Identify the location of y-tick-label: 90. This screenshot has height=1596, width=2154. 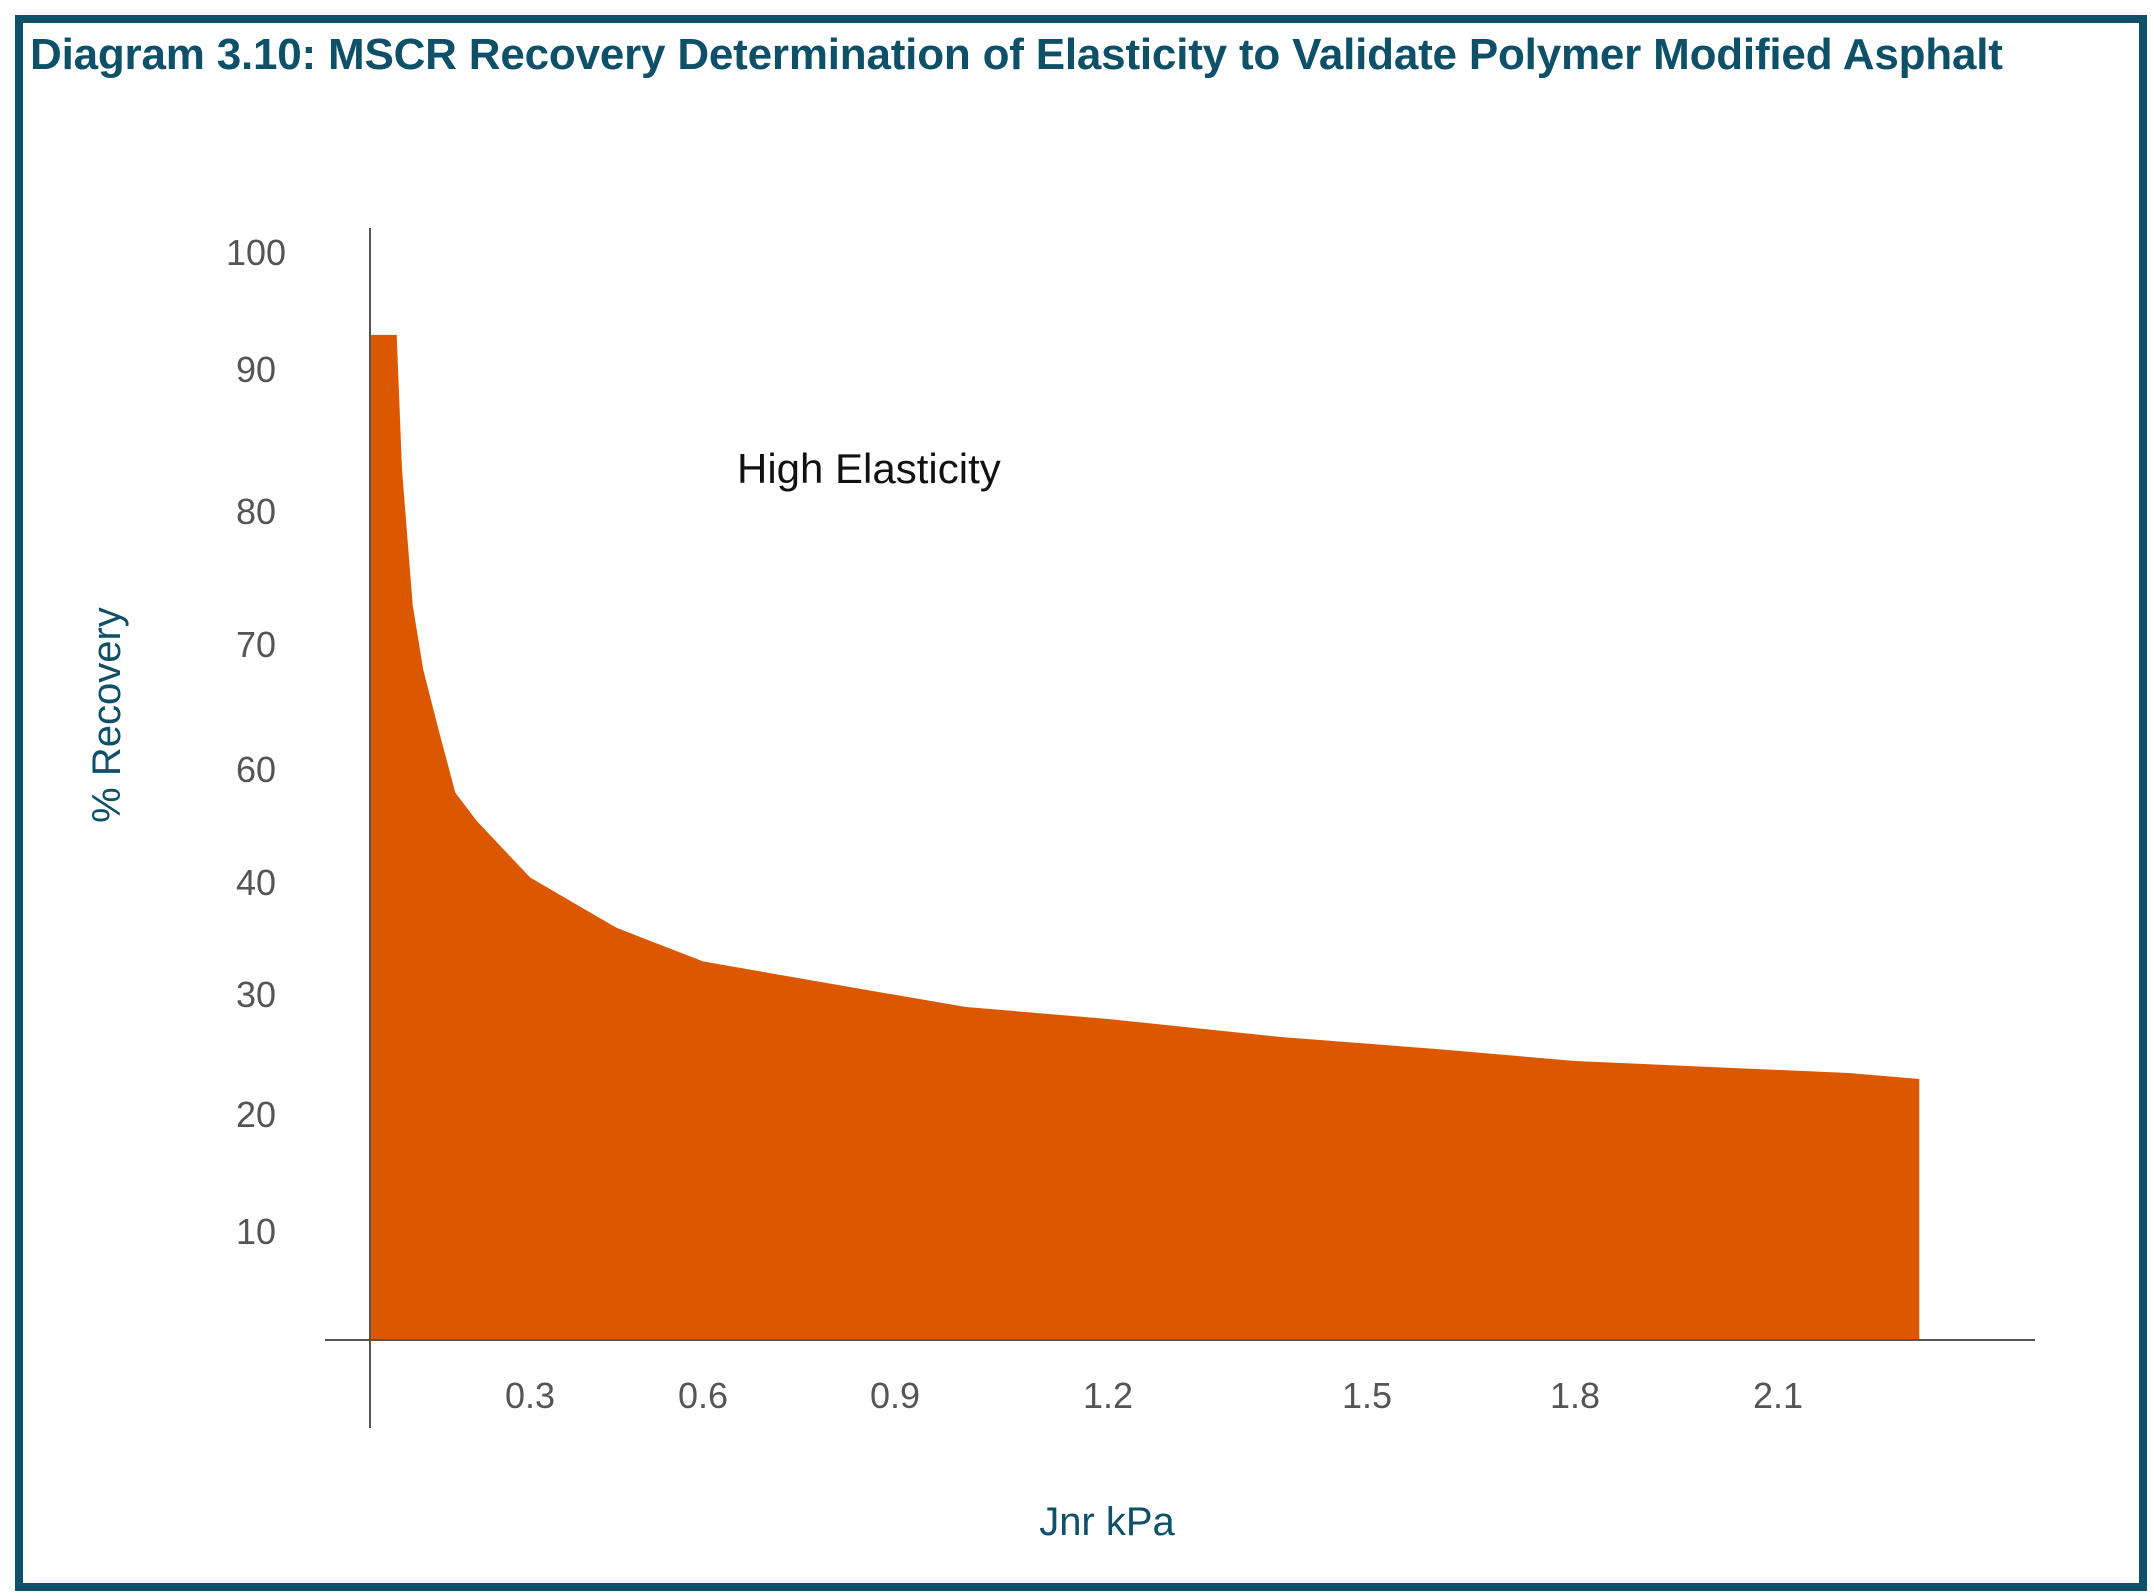
(256, 369).